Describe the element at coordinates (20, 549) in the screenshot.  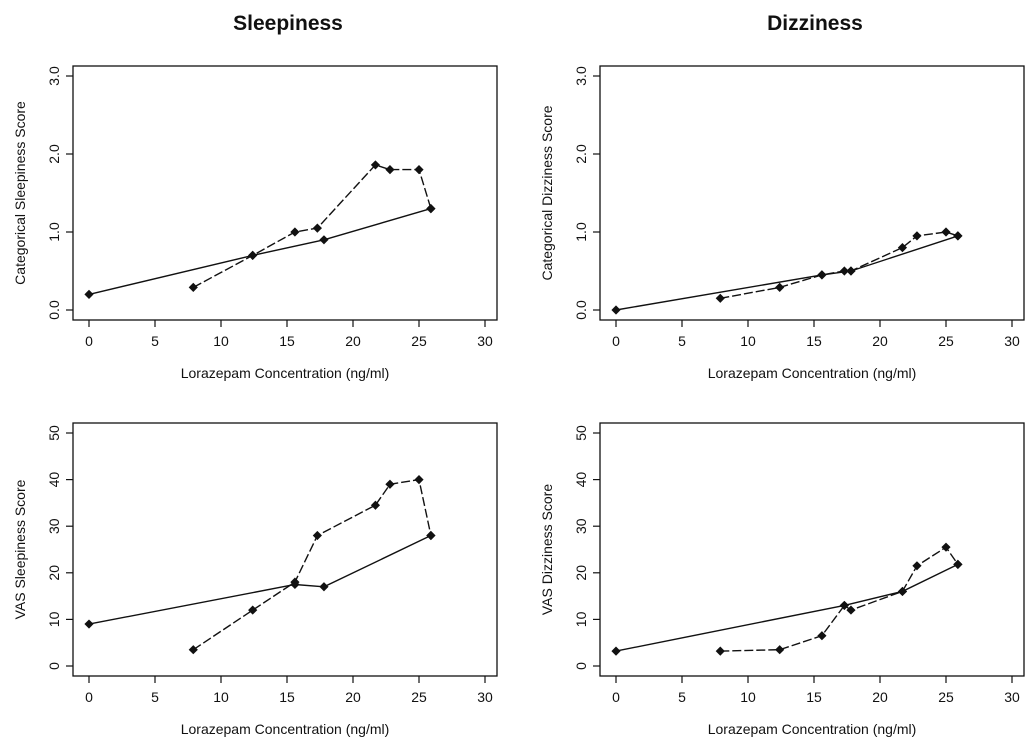
I see `y-axis-label: VAS Sleepiness Score` at that location.